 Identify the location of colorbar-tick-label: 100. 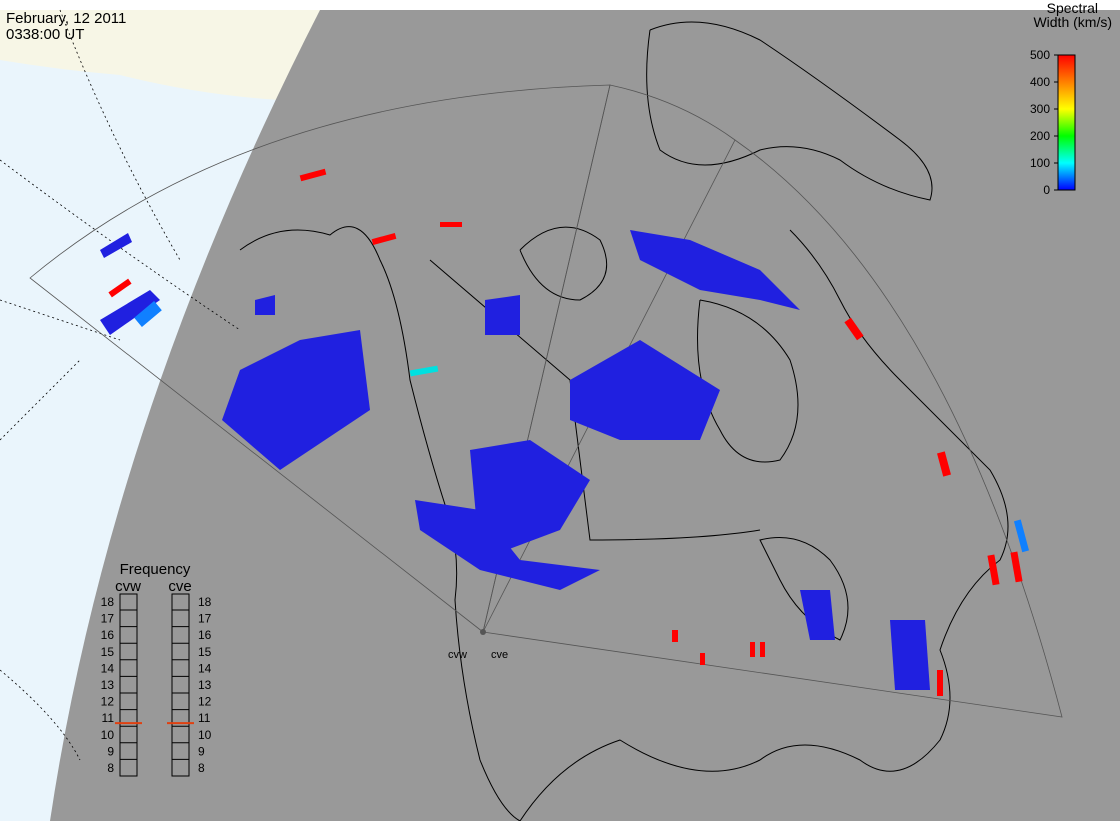
(1040, 163).